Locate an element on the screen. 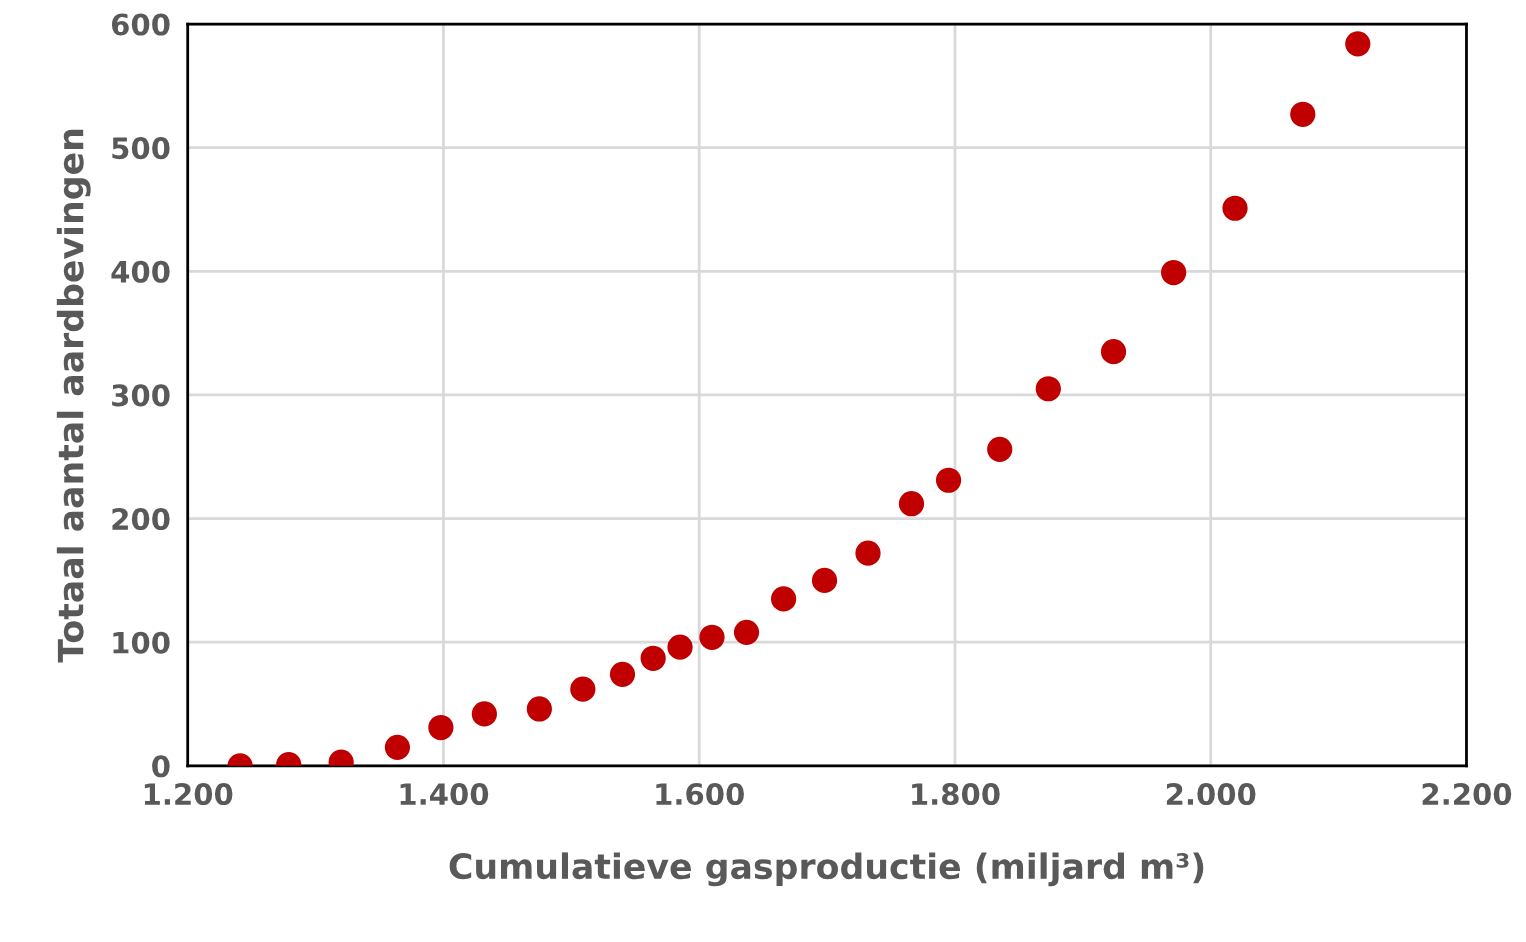  y-tick-label: 0 is located at coordinates (161, 766).